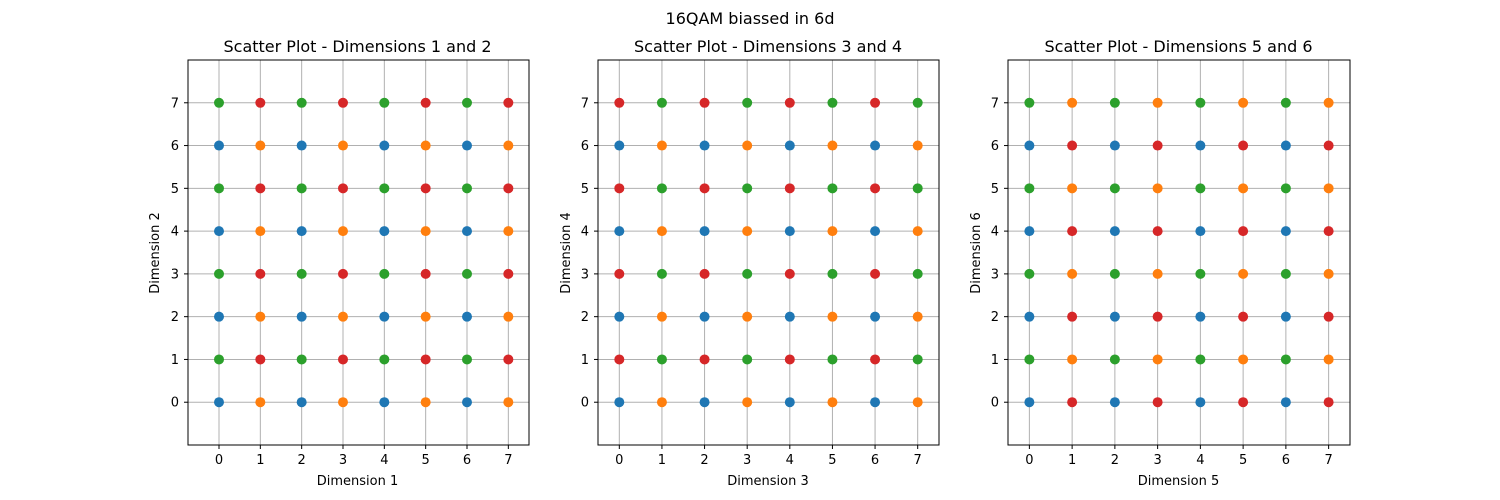 The width and height of the screenshot is (1500, 500). Describe the element at coordinates (358, 481) in the screenshot. I see `x-axis-label: Dimension 1` at that location.